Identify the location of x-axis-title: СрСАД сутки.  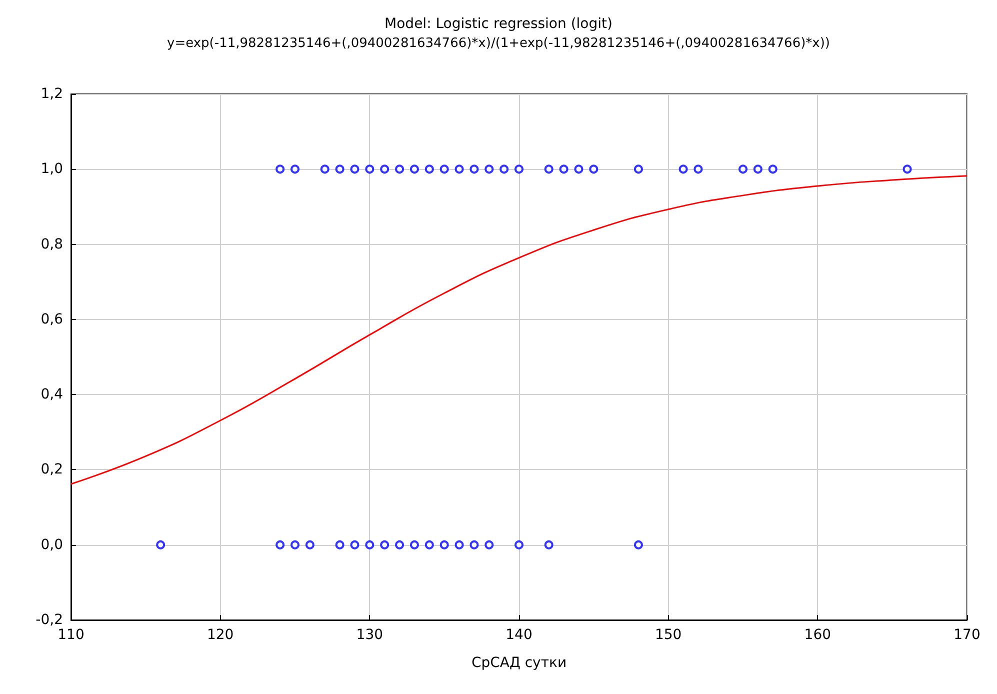
(519, 663).